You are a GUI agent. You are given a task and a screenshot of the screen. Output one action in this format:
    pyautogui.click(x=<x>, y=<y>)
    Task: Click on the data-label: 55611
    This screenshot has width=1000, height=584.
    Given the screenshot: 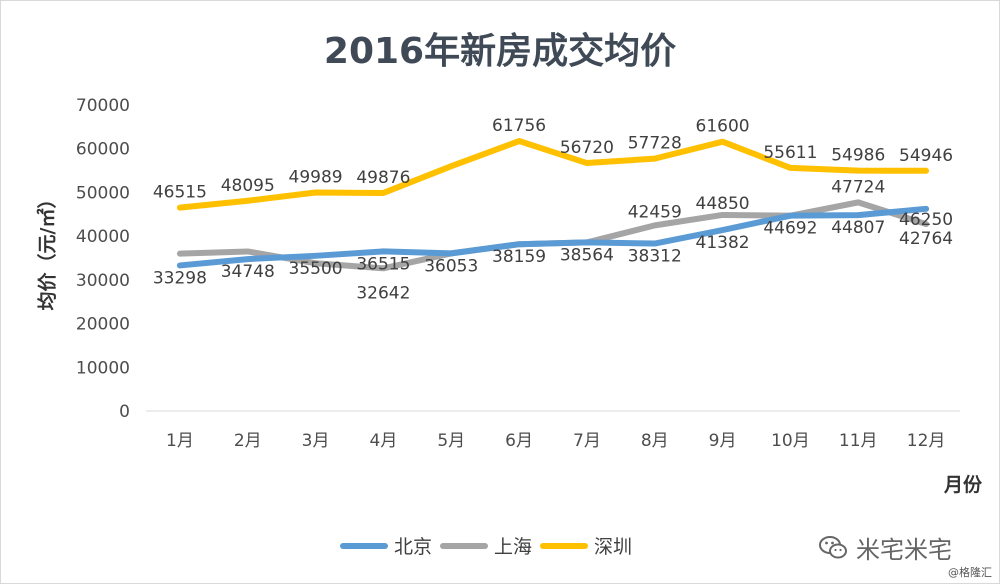 What is the action you would take?
    pyautogui.click(x=790, y=153)
    